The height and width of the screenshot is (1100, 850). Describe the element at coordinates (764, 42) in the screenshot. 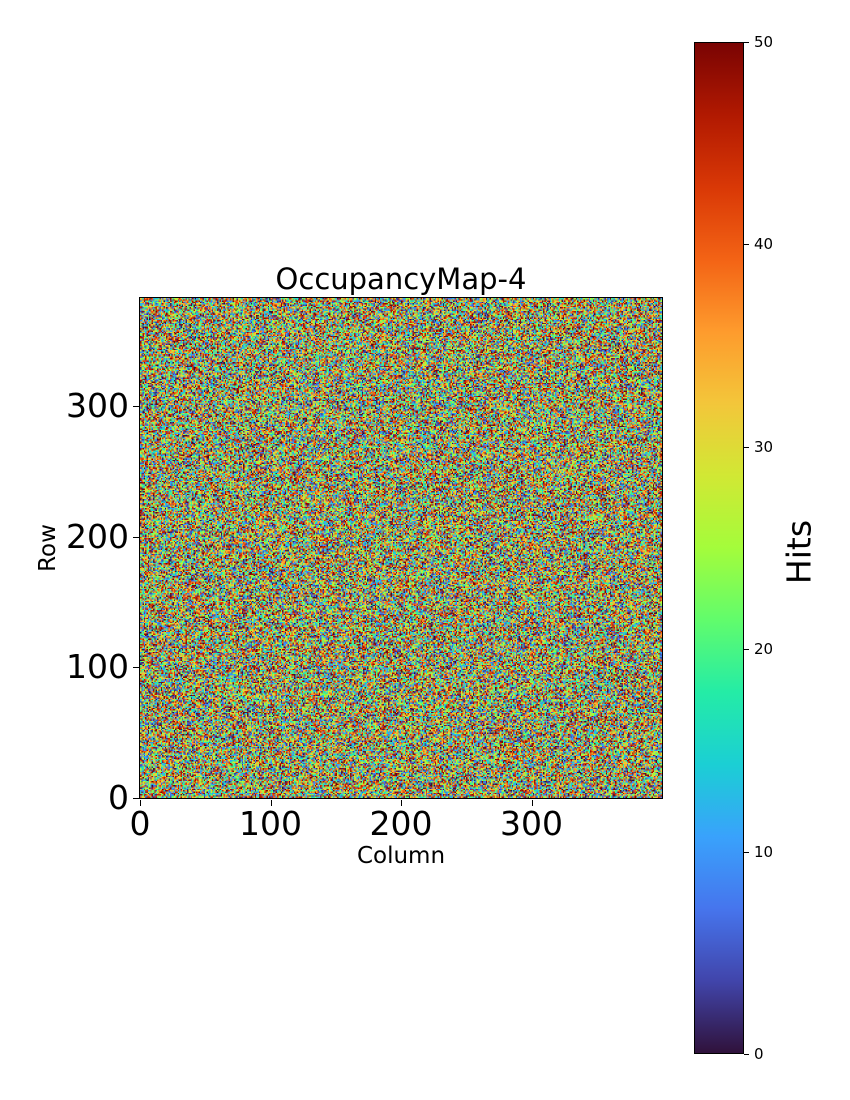

I see `colorbar-tick-label: 50` at that location.